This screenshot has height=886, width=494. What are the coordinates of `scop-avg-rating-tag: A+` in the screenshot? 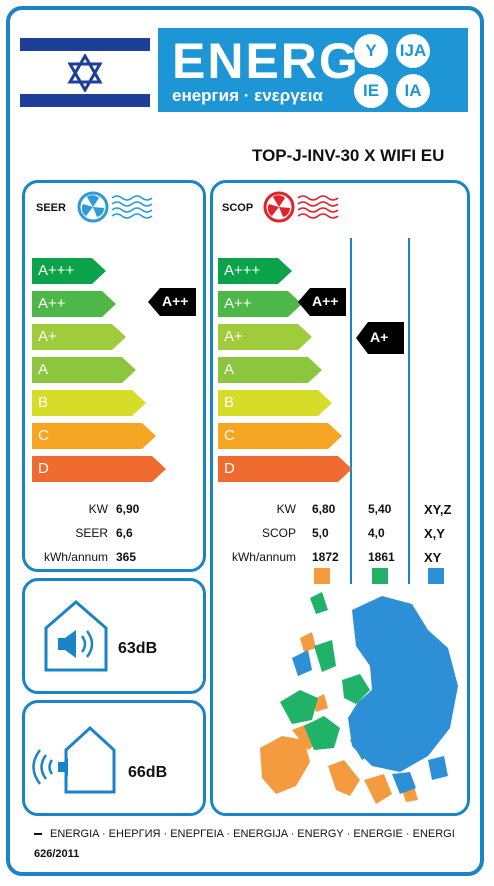 It's located at (380, 340).